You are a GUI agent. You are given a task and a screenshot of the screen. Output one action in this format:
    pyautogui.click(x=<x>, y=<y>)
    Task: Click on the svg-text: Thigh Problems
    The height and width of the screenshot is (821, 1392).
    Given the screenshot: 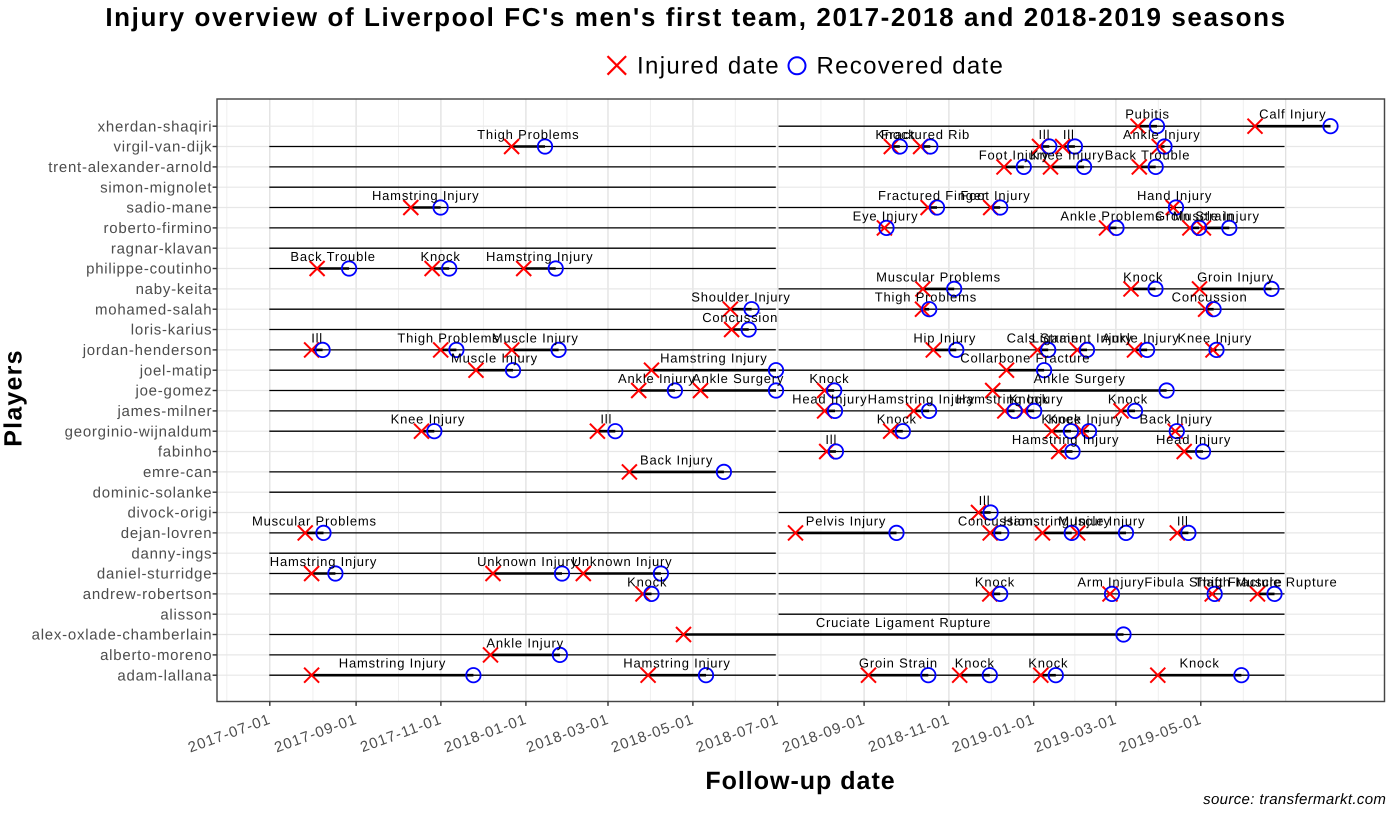 What is the action you would take?
    pyautogui.click(x=926, y=297)
    